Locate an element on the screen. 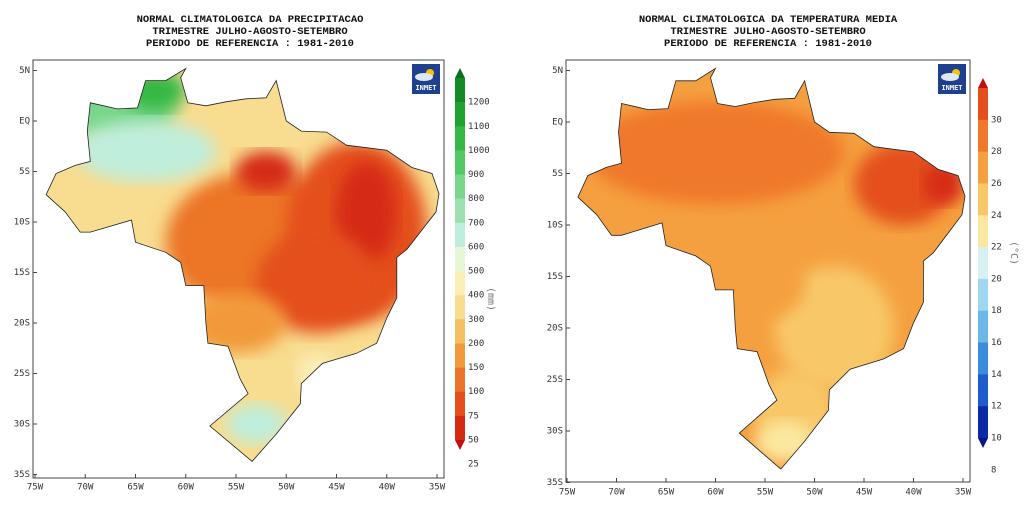 This screenshot has height=512, width=1024. colorbar-label: 18 is located at coordinates (996, 311).